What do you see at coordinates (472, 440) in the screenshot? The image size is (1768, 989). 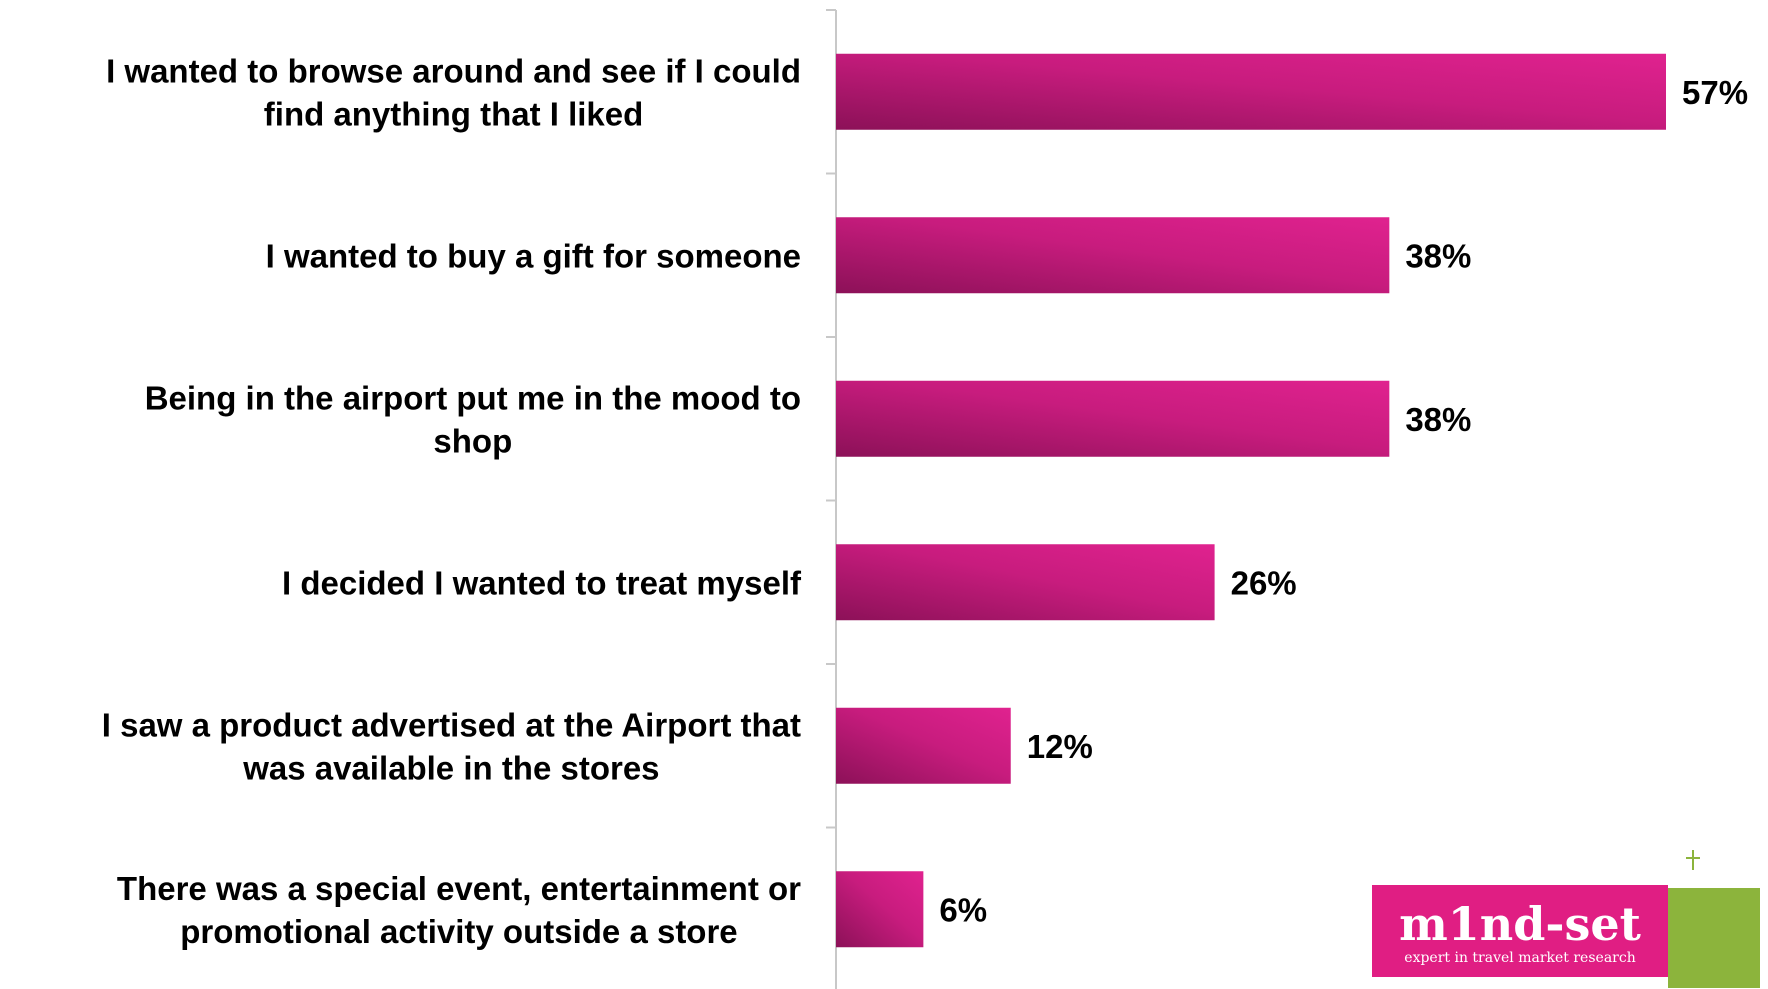 I see `category-label: shop` at bounding box center [472, 440].